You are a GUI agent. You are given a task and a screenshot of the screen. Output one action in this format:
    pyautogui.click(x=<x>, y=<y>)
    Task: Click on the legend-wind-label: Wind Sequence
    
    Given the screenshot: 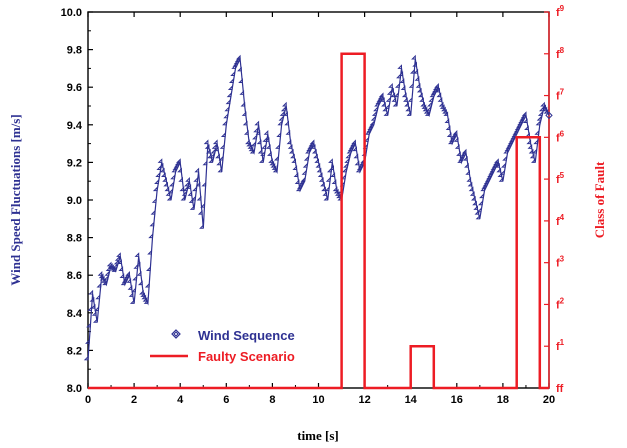 What is the action you would take?
    pyautogui.click(x=246, y=335)
    